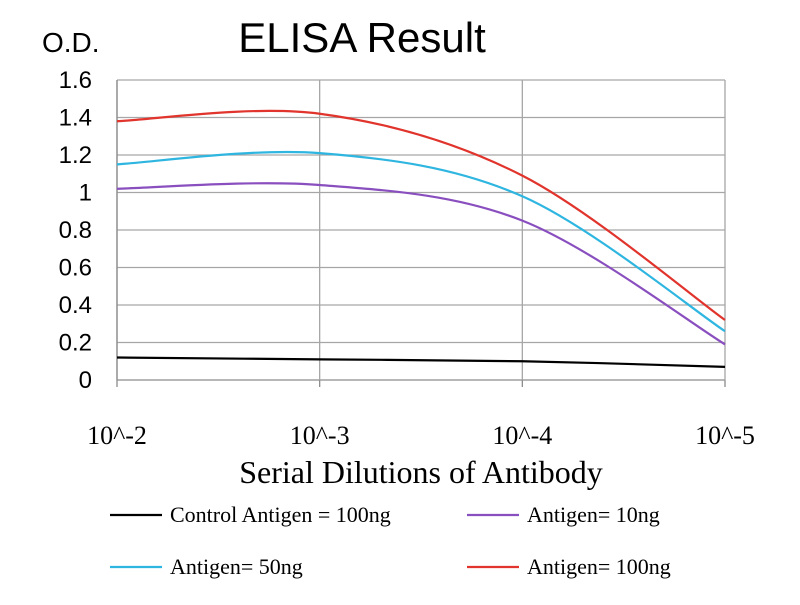 The image size is (800, 605). Describe the element at coordinates (75, 230) in the screenshot. I see `y-tick-label: 0.8` at that location.